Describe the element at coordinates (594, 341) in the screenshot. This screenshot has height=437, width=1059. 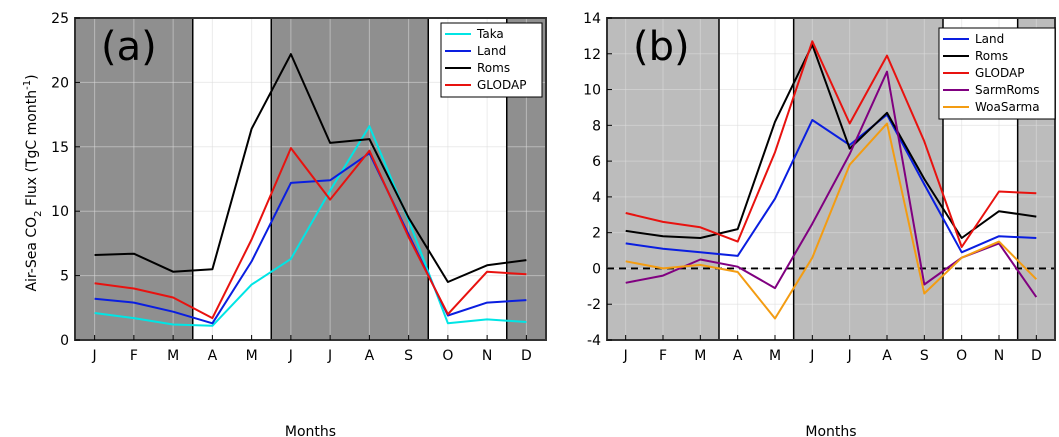
I see `y-tick-label: -4` at that location.